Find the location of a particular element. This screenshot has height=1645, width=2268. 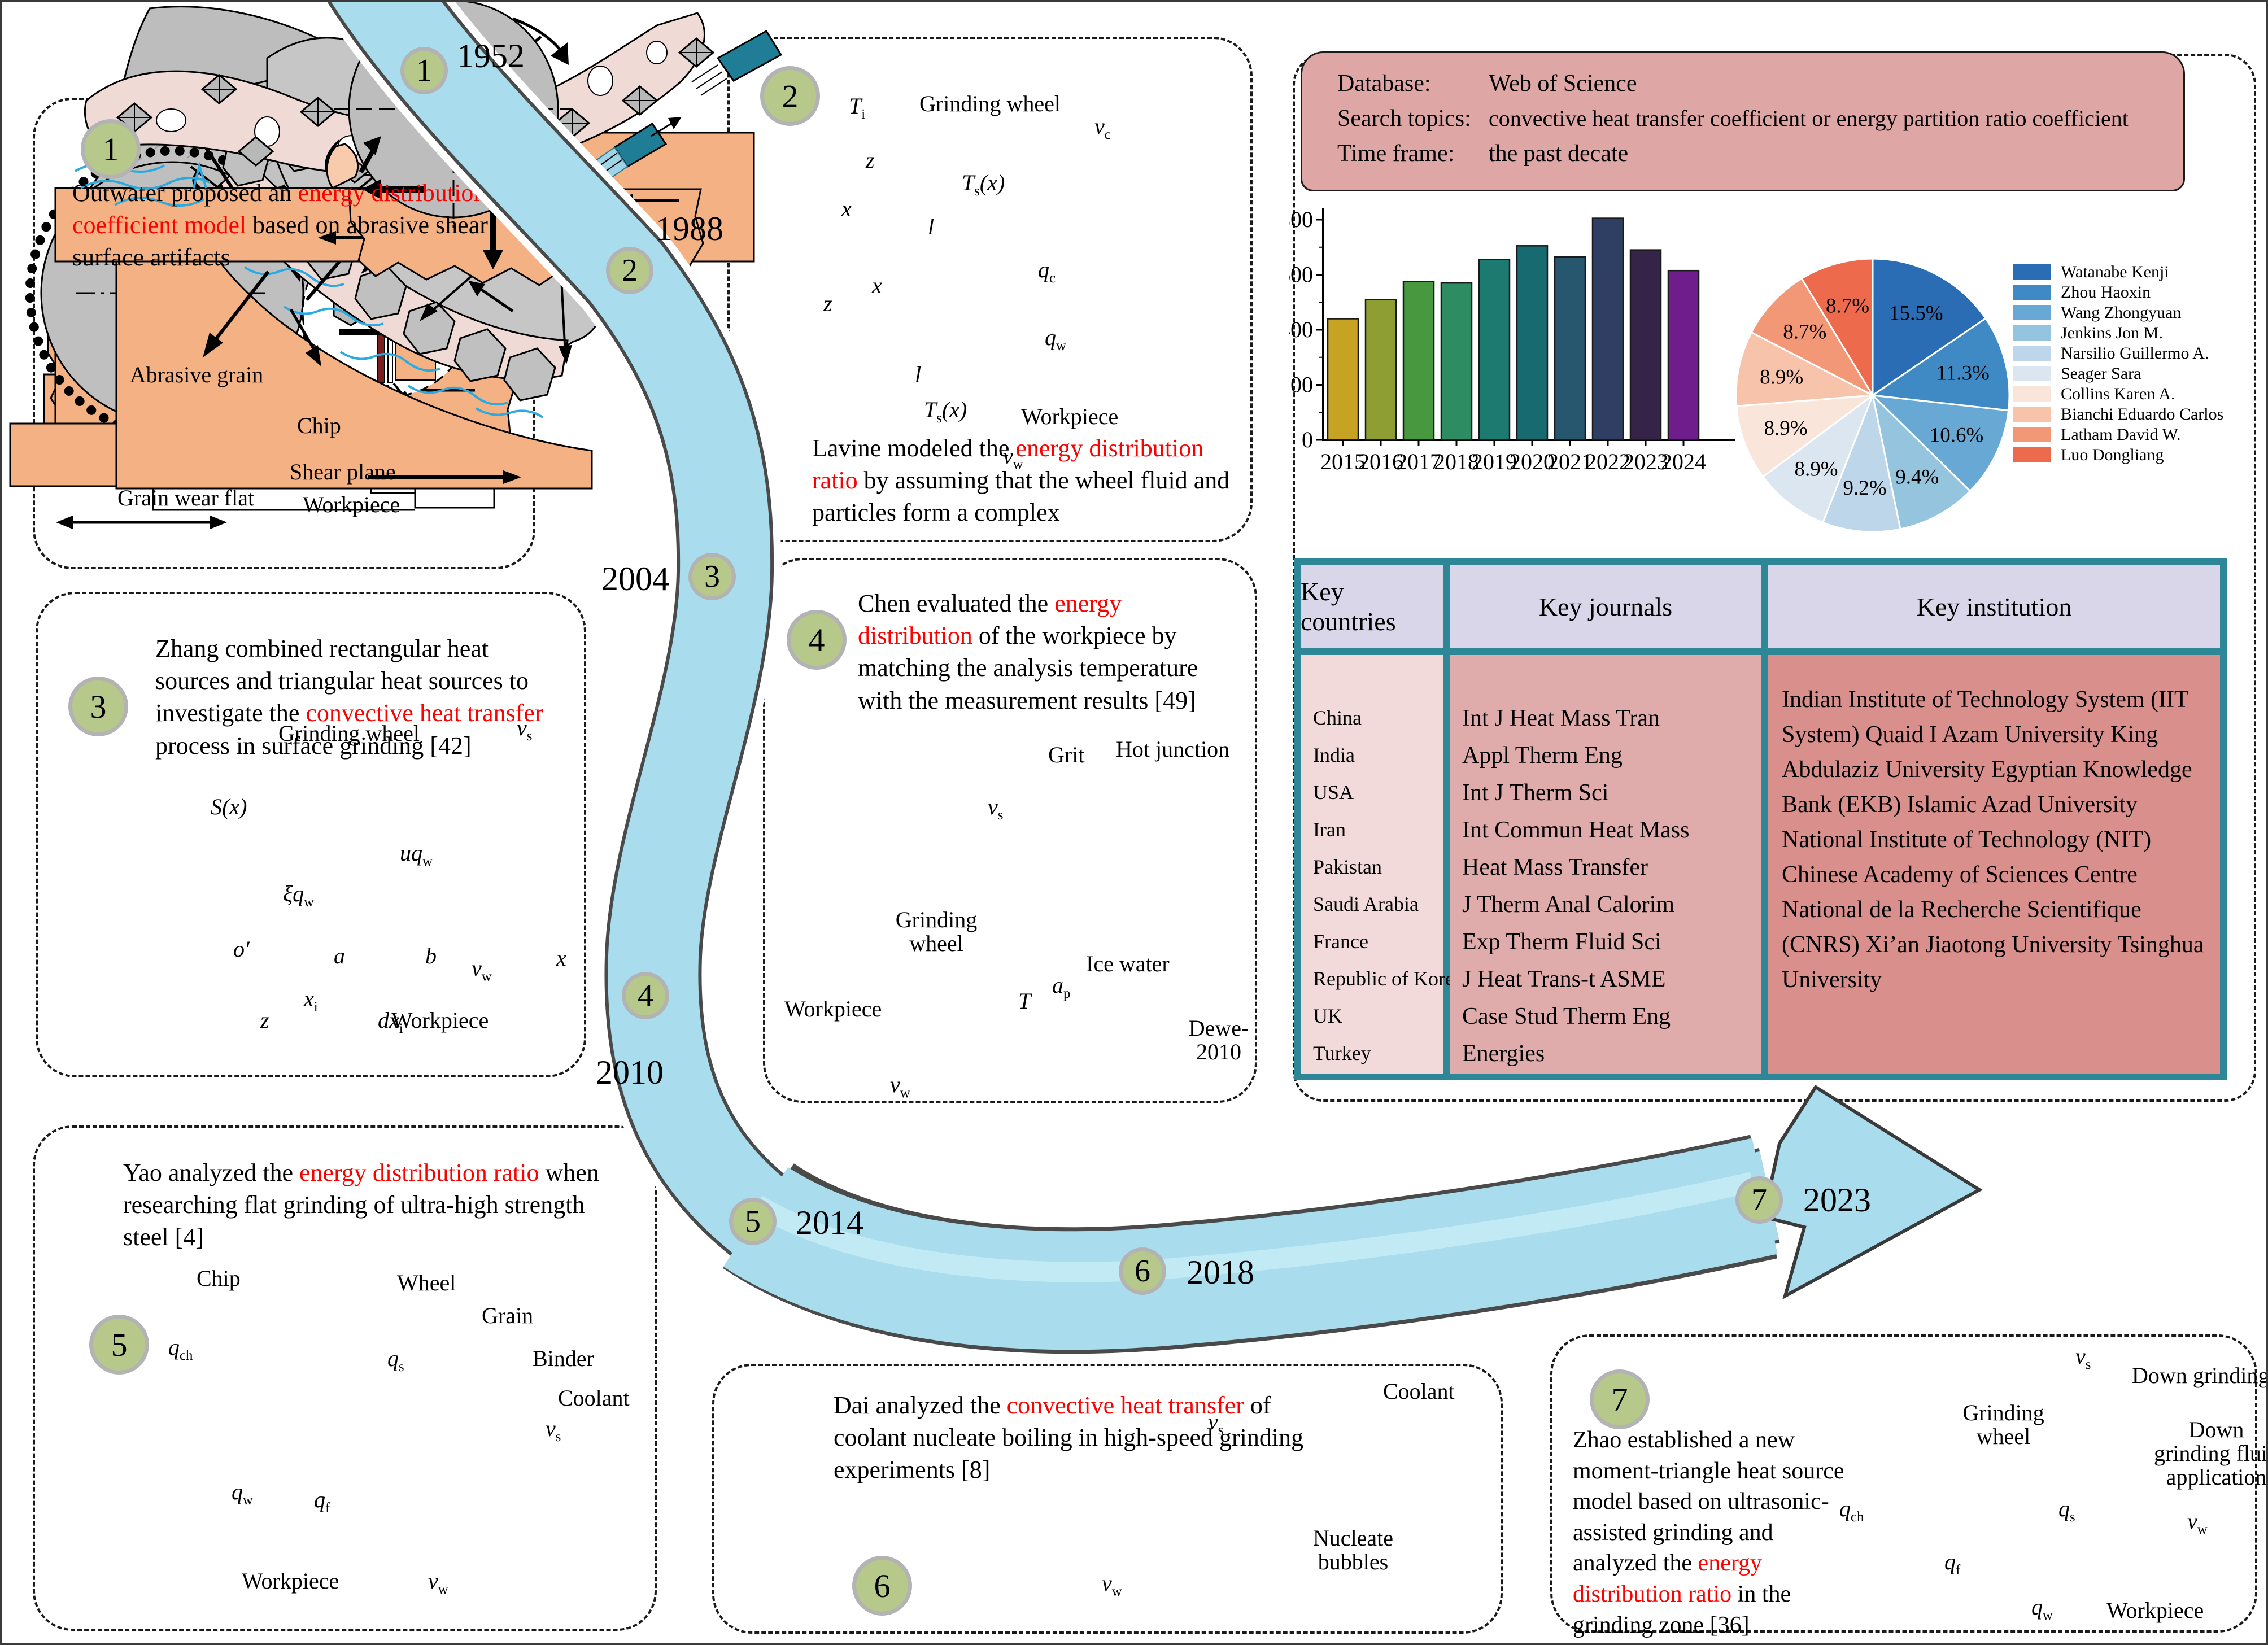

table-row: Republic of Korea is located at coordinates (1388, 978).